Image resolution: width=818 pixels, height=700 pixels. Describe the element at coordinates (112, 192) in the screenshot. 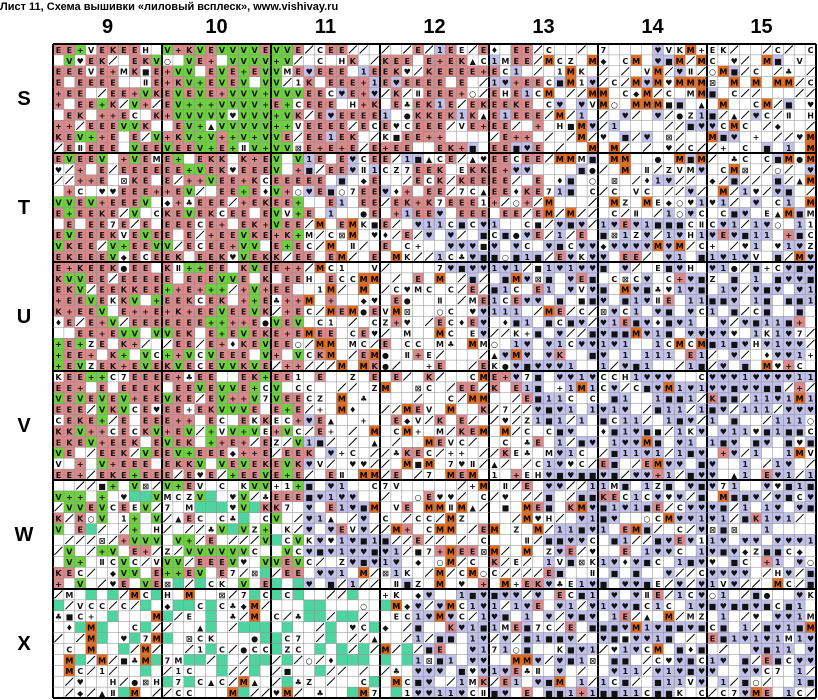

I see `stitch-symbol: ♥` at that location.